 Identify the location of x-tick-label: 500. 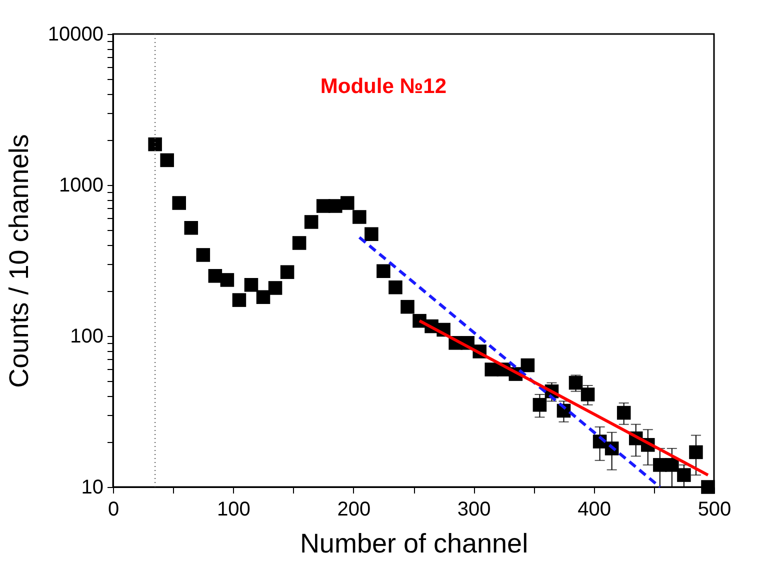
(715, 509).